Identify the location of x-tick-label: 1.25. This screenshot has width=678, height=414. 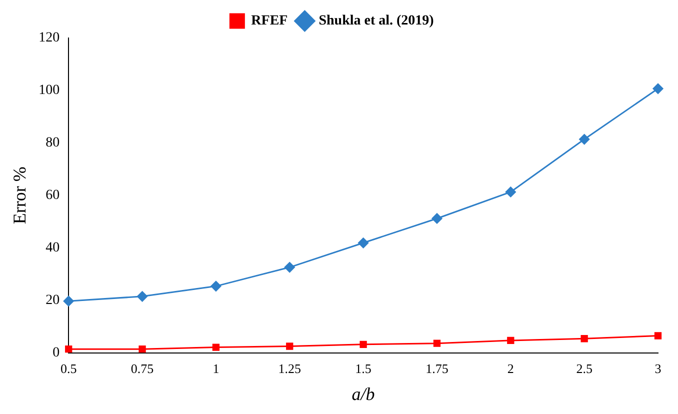
(289, 368).